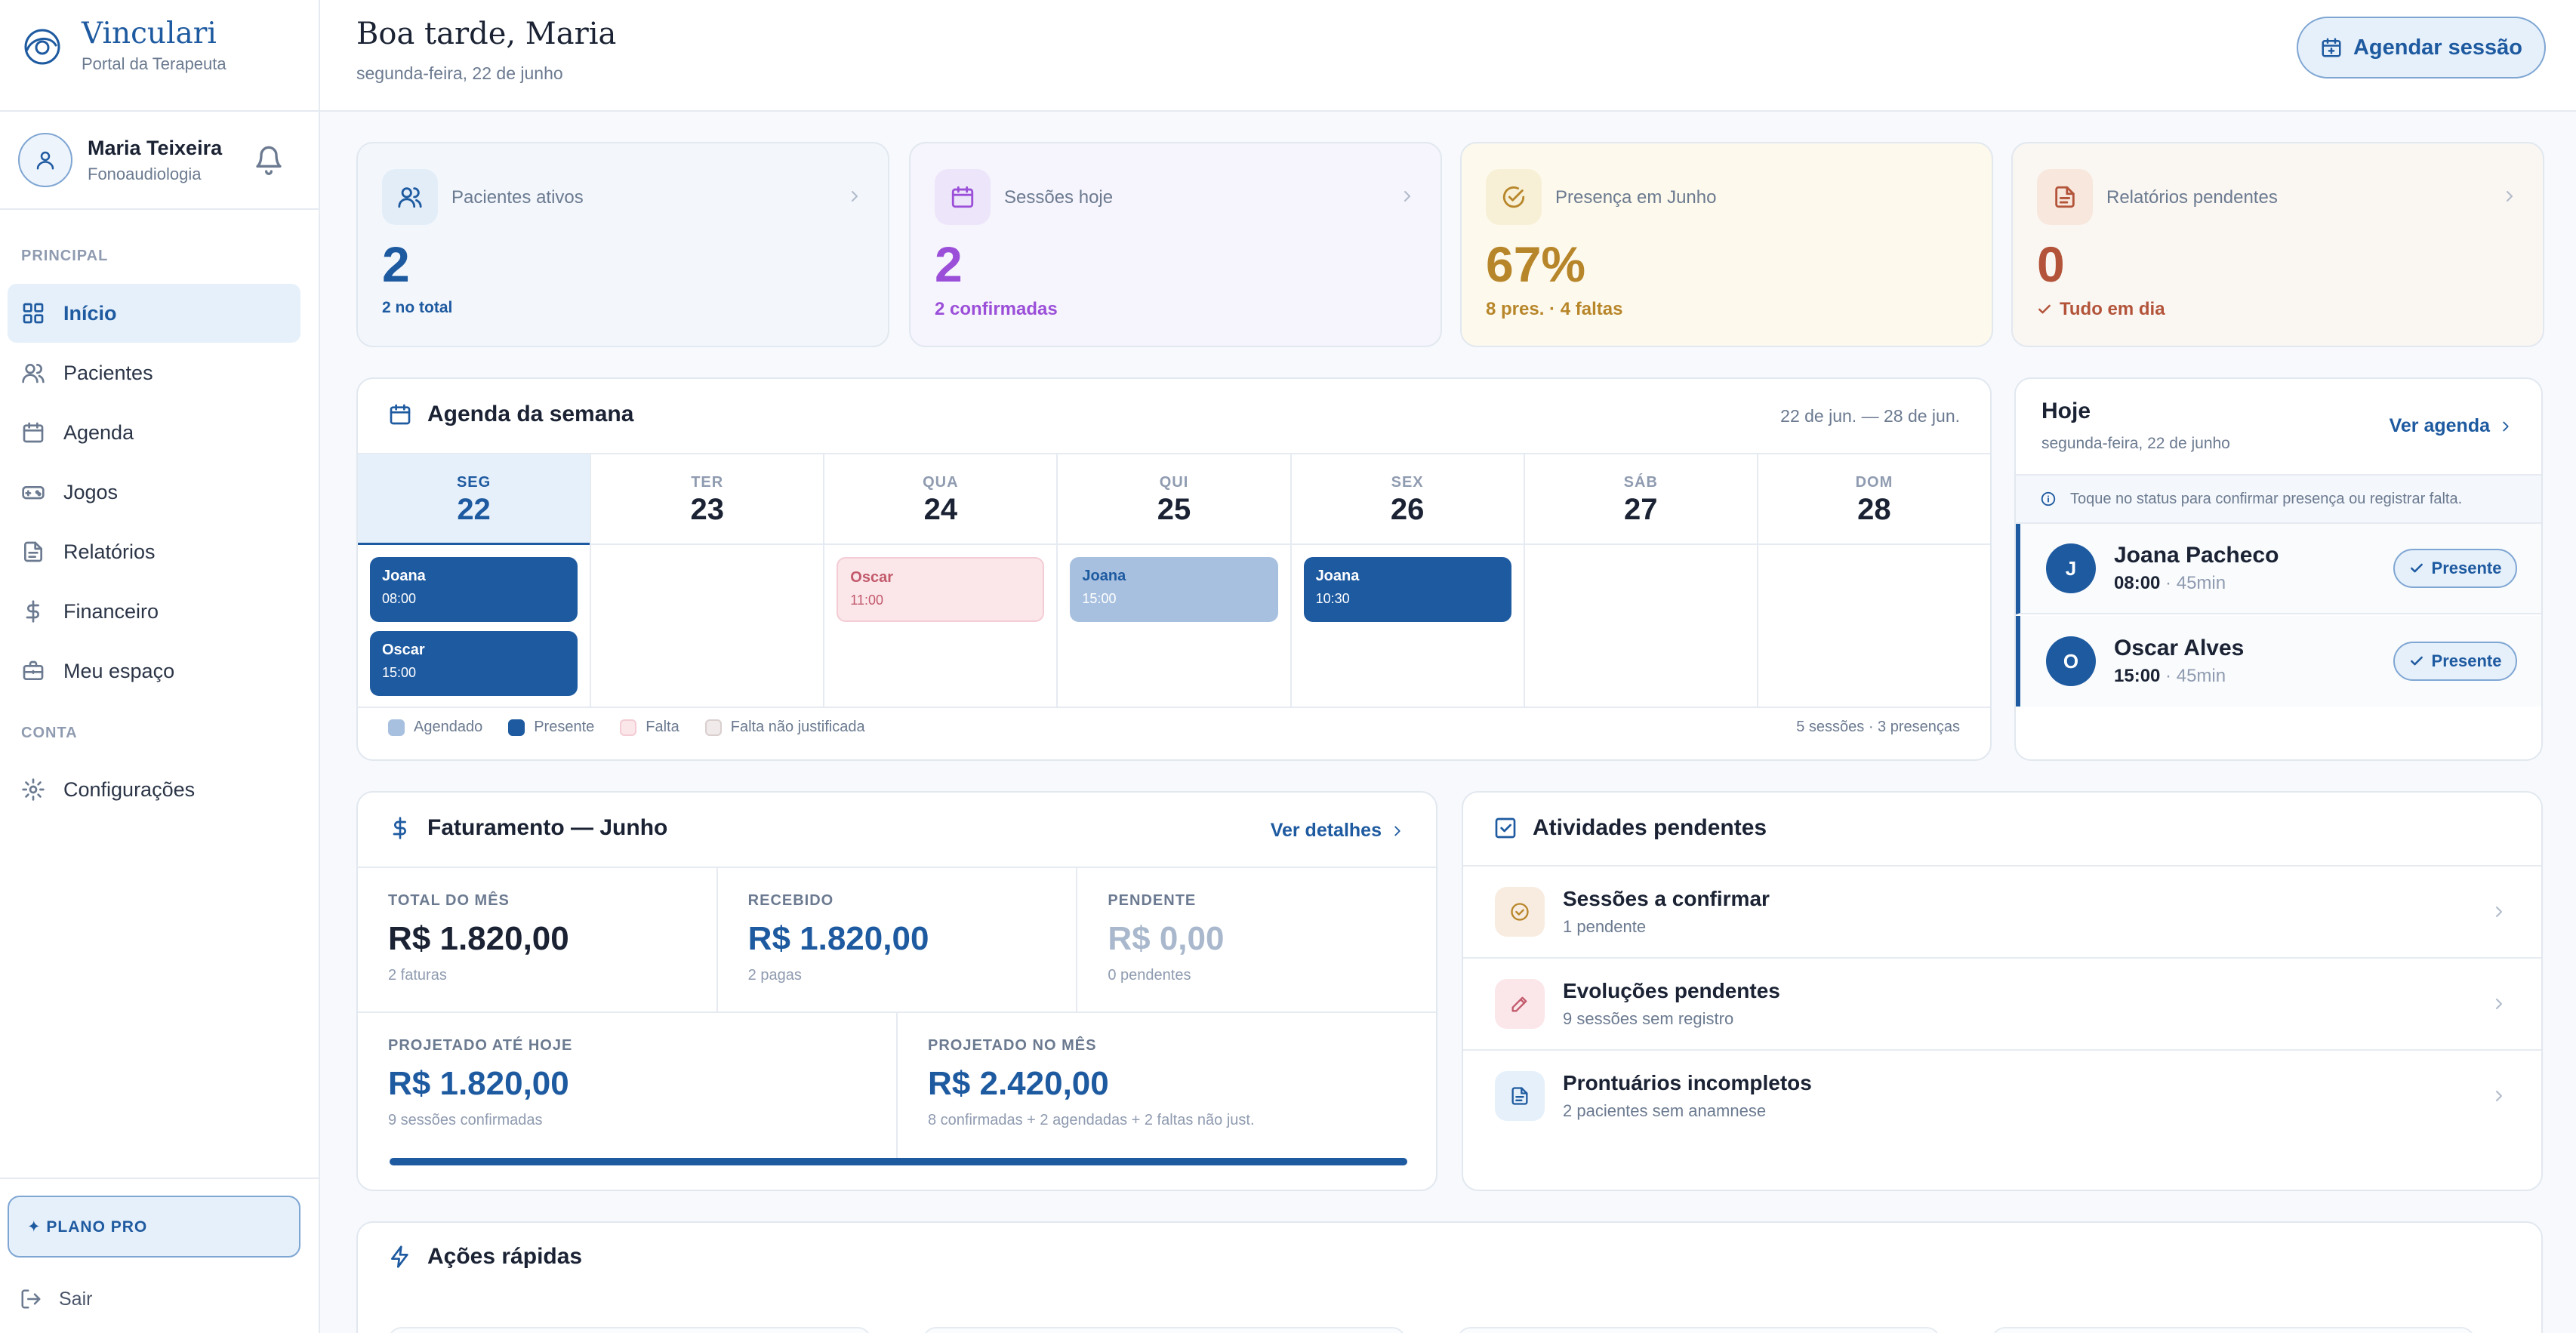 The image size is (2576, 1333). I want to click on session-time: 15:00 · 45min, so click(2170, 676).